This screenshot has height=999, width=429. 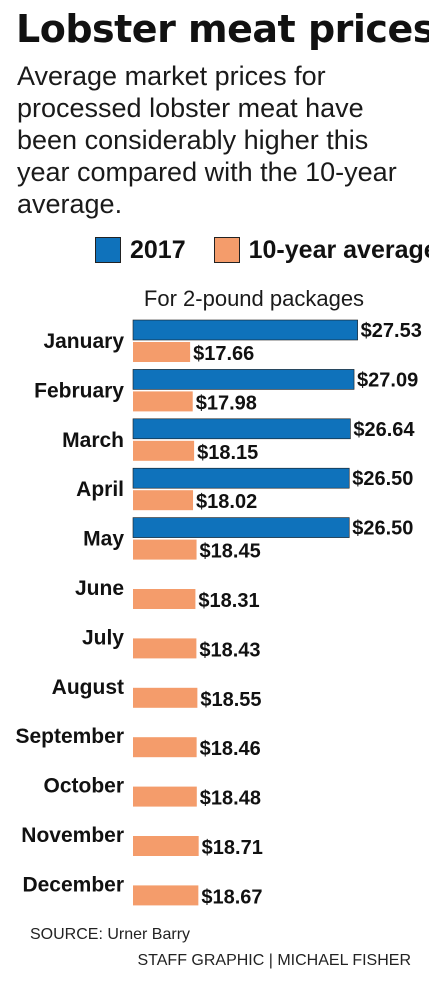 I want to click on value-label-2017-february: $27.09, so click(x=387, y=380).